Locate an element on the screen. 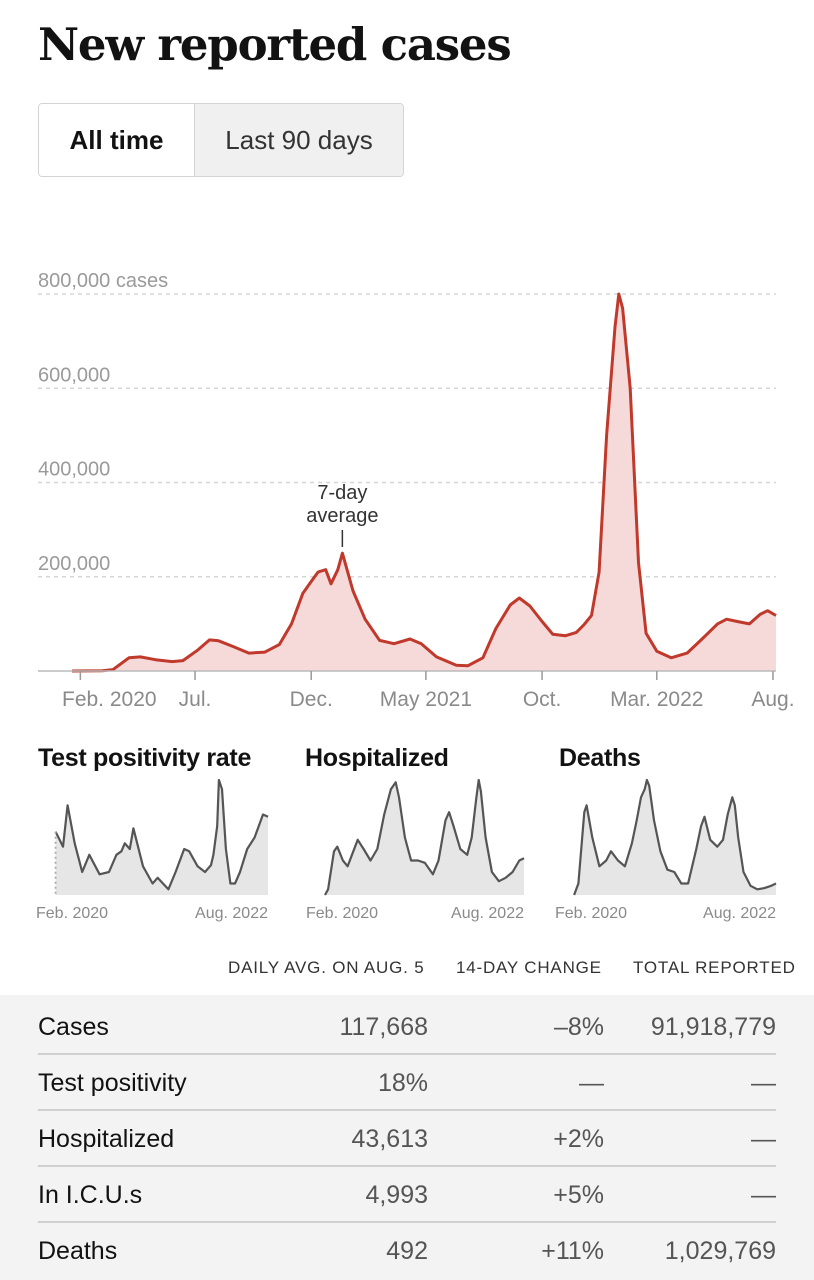 Image resolution: width=814 pixels, height=1280 pixels. header-total-reported: TOTAL REPORTED is located at coordinates (714, 967).